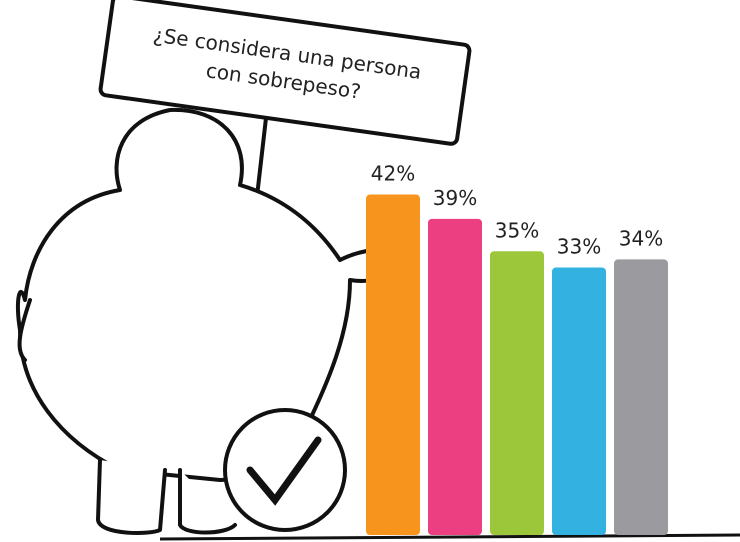 The height and width of the screenshot is (542, 740). What do you see at coordinates (579, 247) in the screenshot?
I see `value-label: 33%` at bounding box center [579, 247].